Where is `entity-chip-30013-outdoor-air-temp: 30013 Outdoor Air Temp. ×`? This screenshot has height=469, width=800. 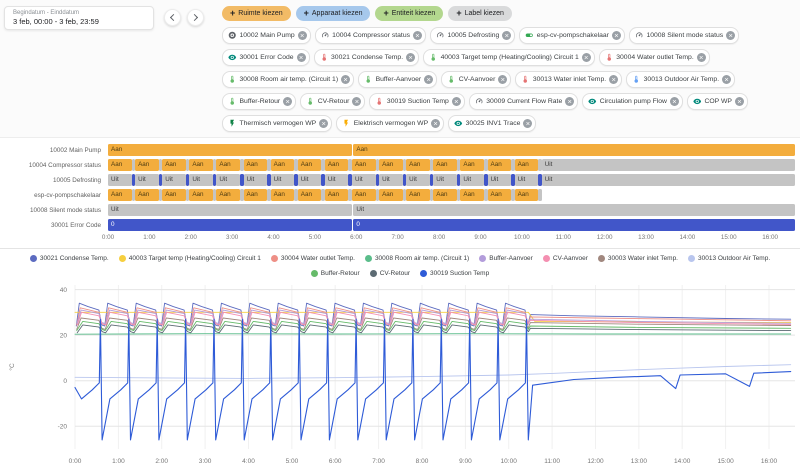 entity-chip-30013-outdoor-air-temp: 30013 Outdoor Air Temp. × is located at coordinates (681, 79).